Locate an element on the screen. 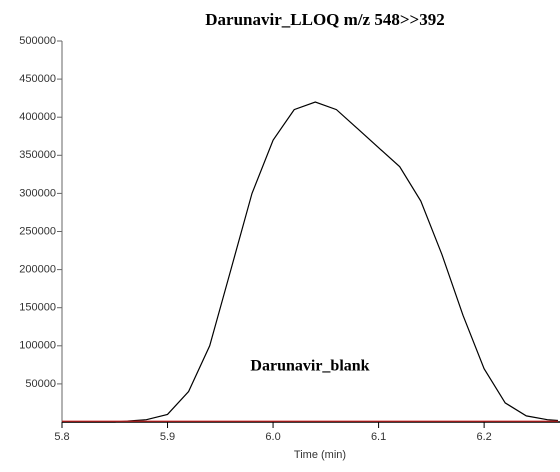 The image size is (560, 472). x-tick-label: 5.9 is located at coordinates (167, 437).